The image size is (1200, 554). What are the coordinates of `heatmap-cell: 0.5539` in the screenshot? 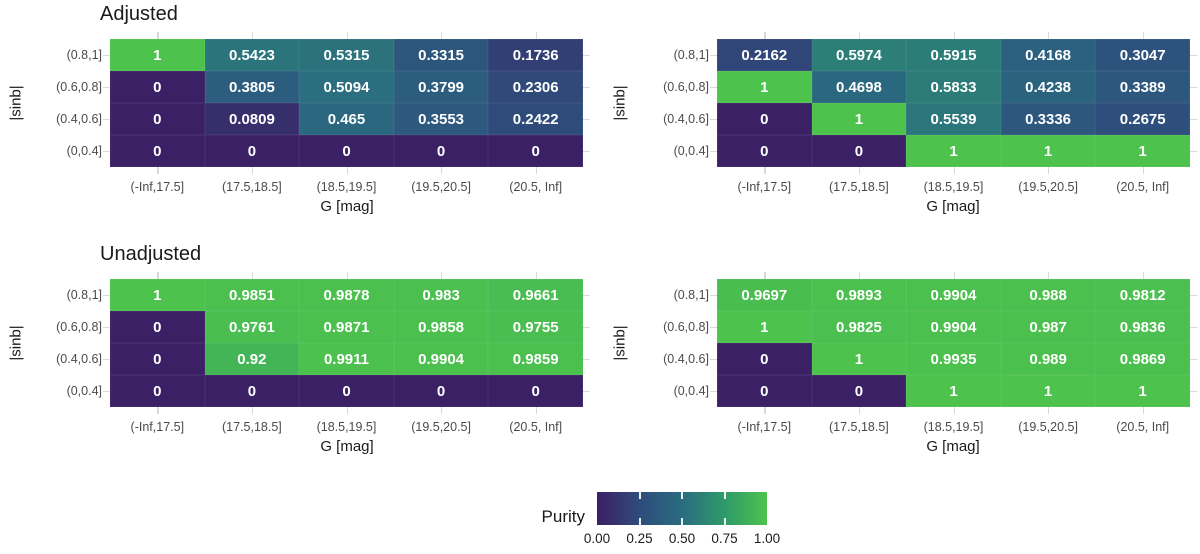 It's located at (953, 119).